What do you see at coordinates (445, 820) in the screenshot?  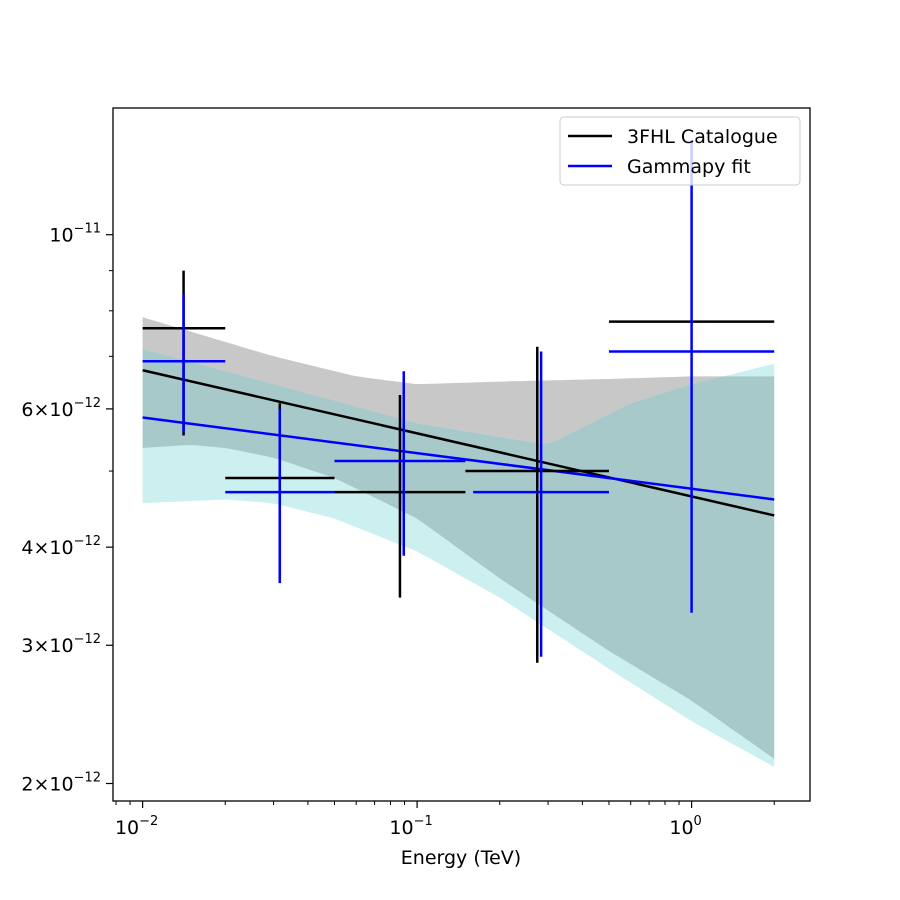 I see `x-axis: 10⁻² 10⁻¹ 10⁰` at bounding box center [445, 820].